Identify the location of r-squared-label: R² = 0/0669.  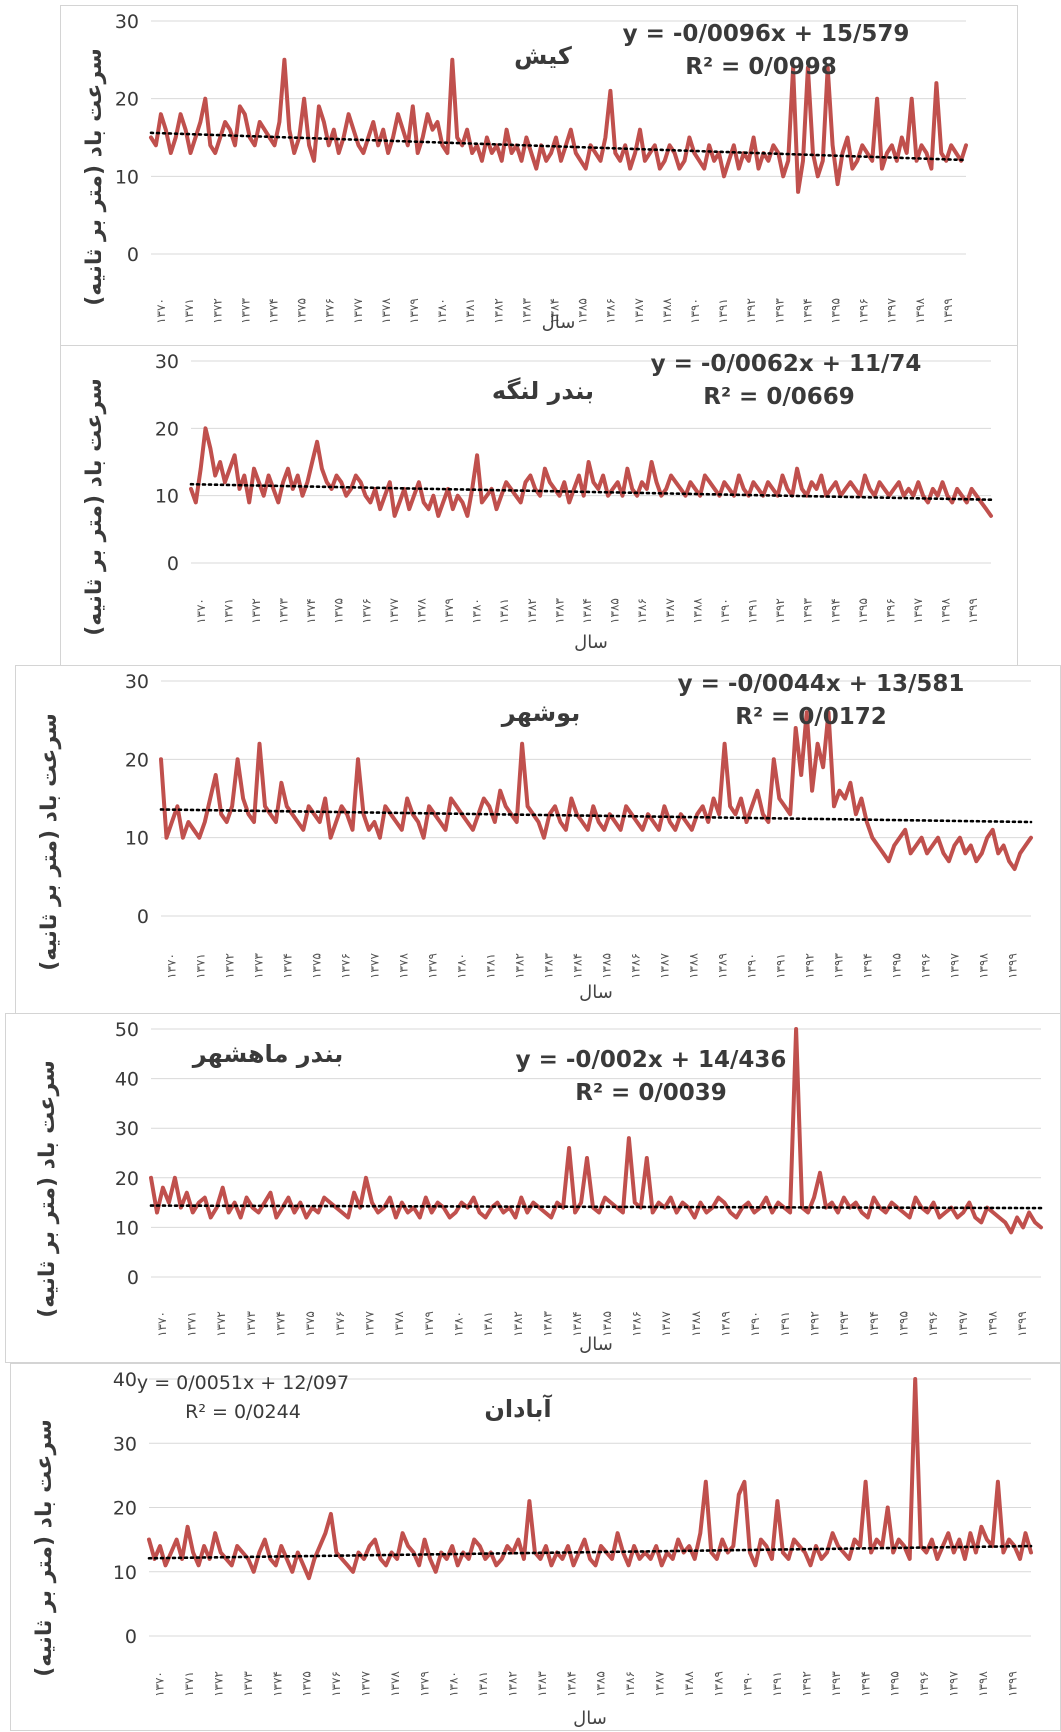
(779, 397).